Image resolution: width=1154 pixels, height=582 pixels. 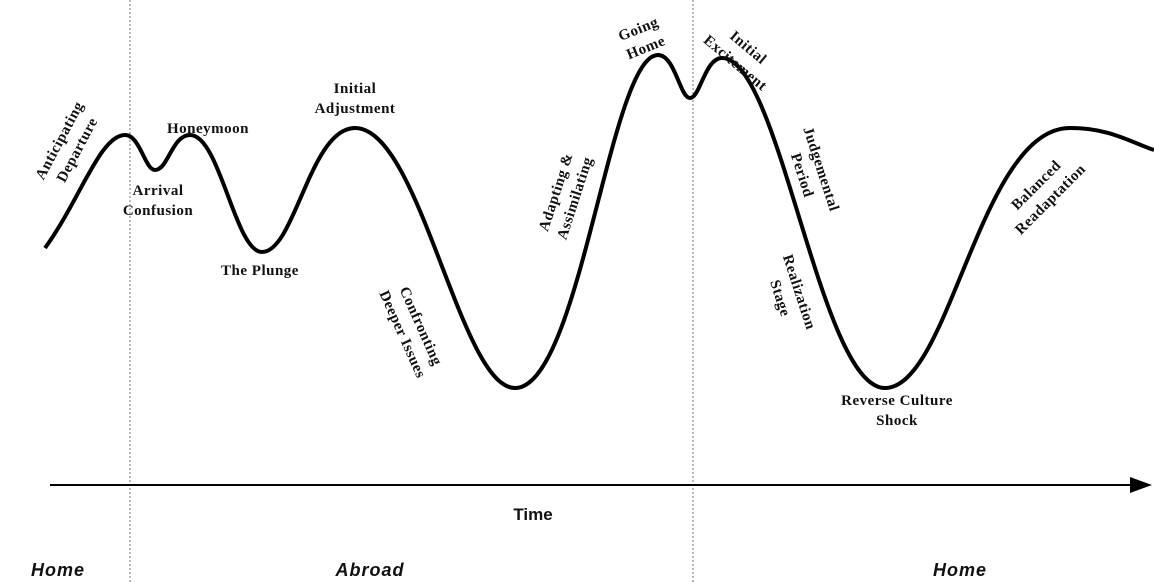 What do you see at coordinates (741, 55) in the screenshot?
I see `stage-label: InitialExcitement` at bounding box center [741, 55].